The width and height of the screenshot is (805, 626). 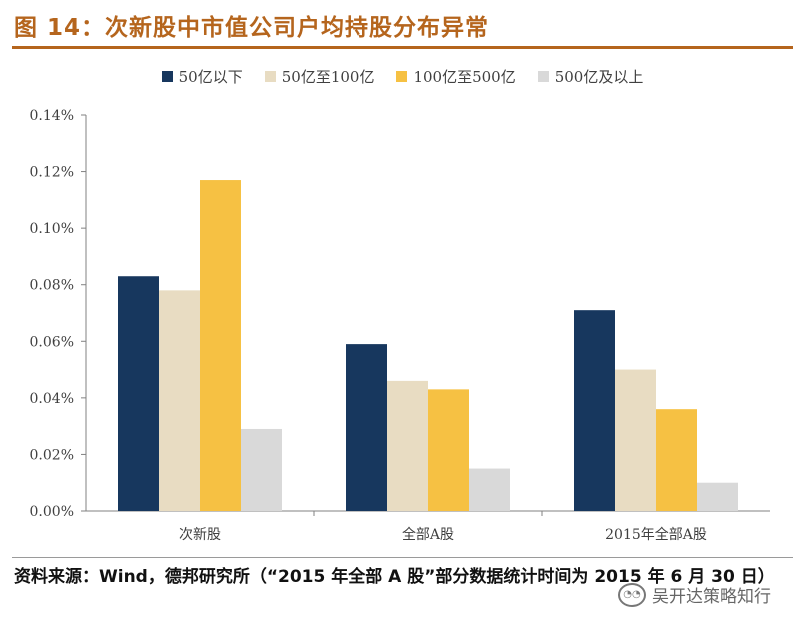 I want to click on x-tick-label: 次新股, so click(x=200, y=535).